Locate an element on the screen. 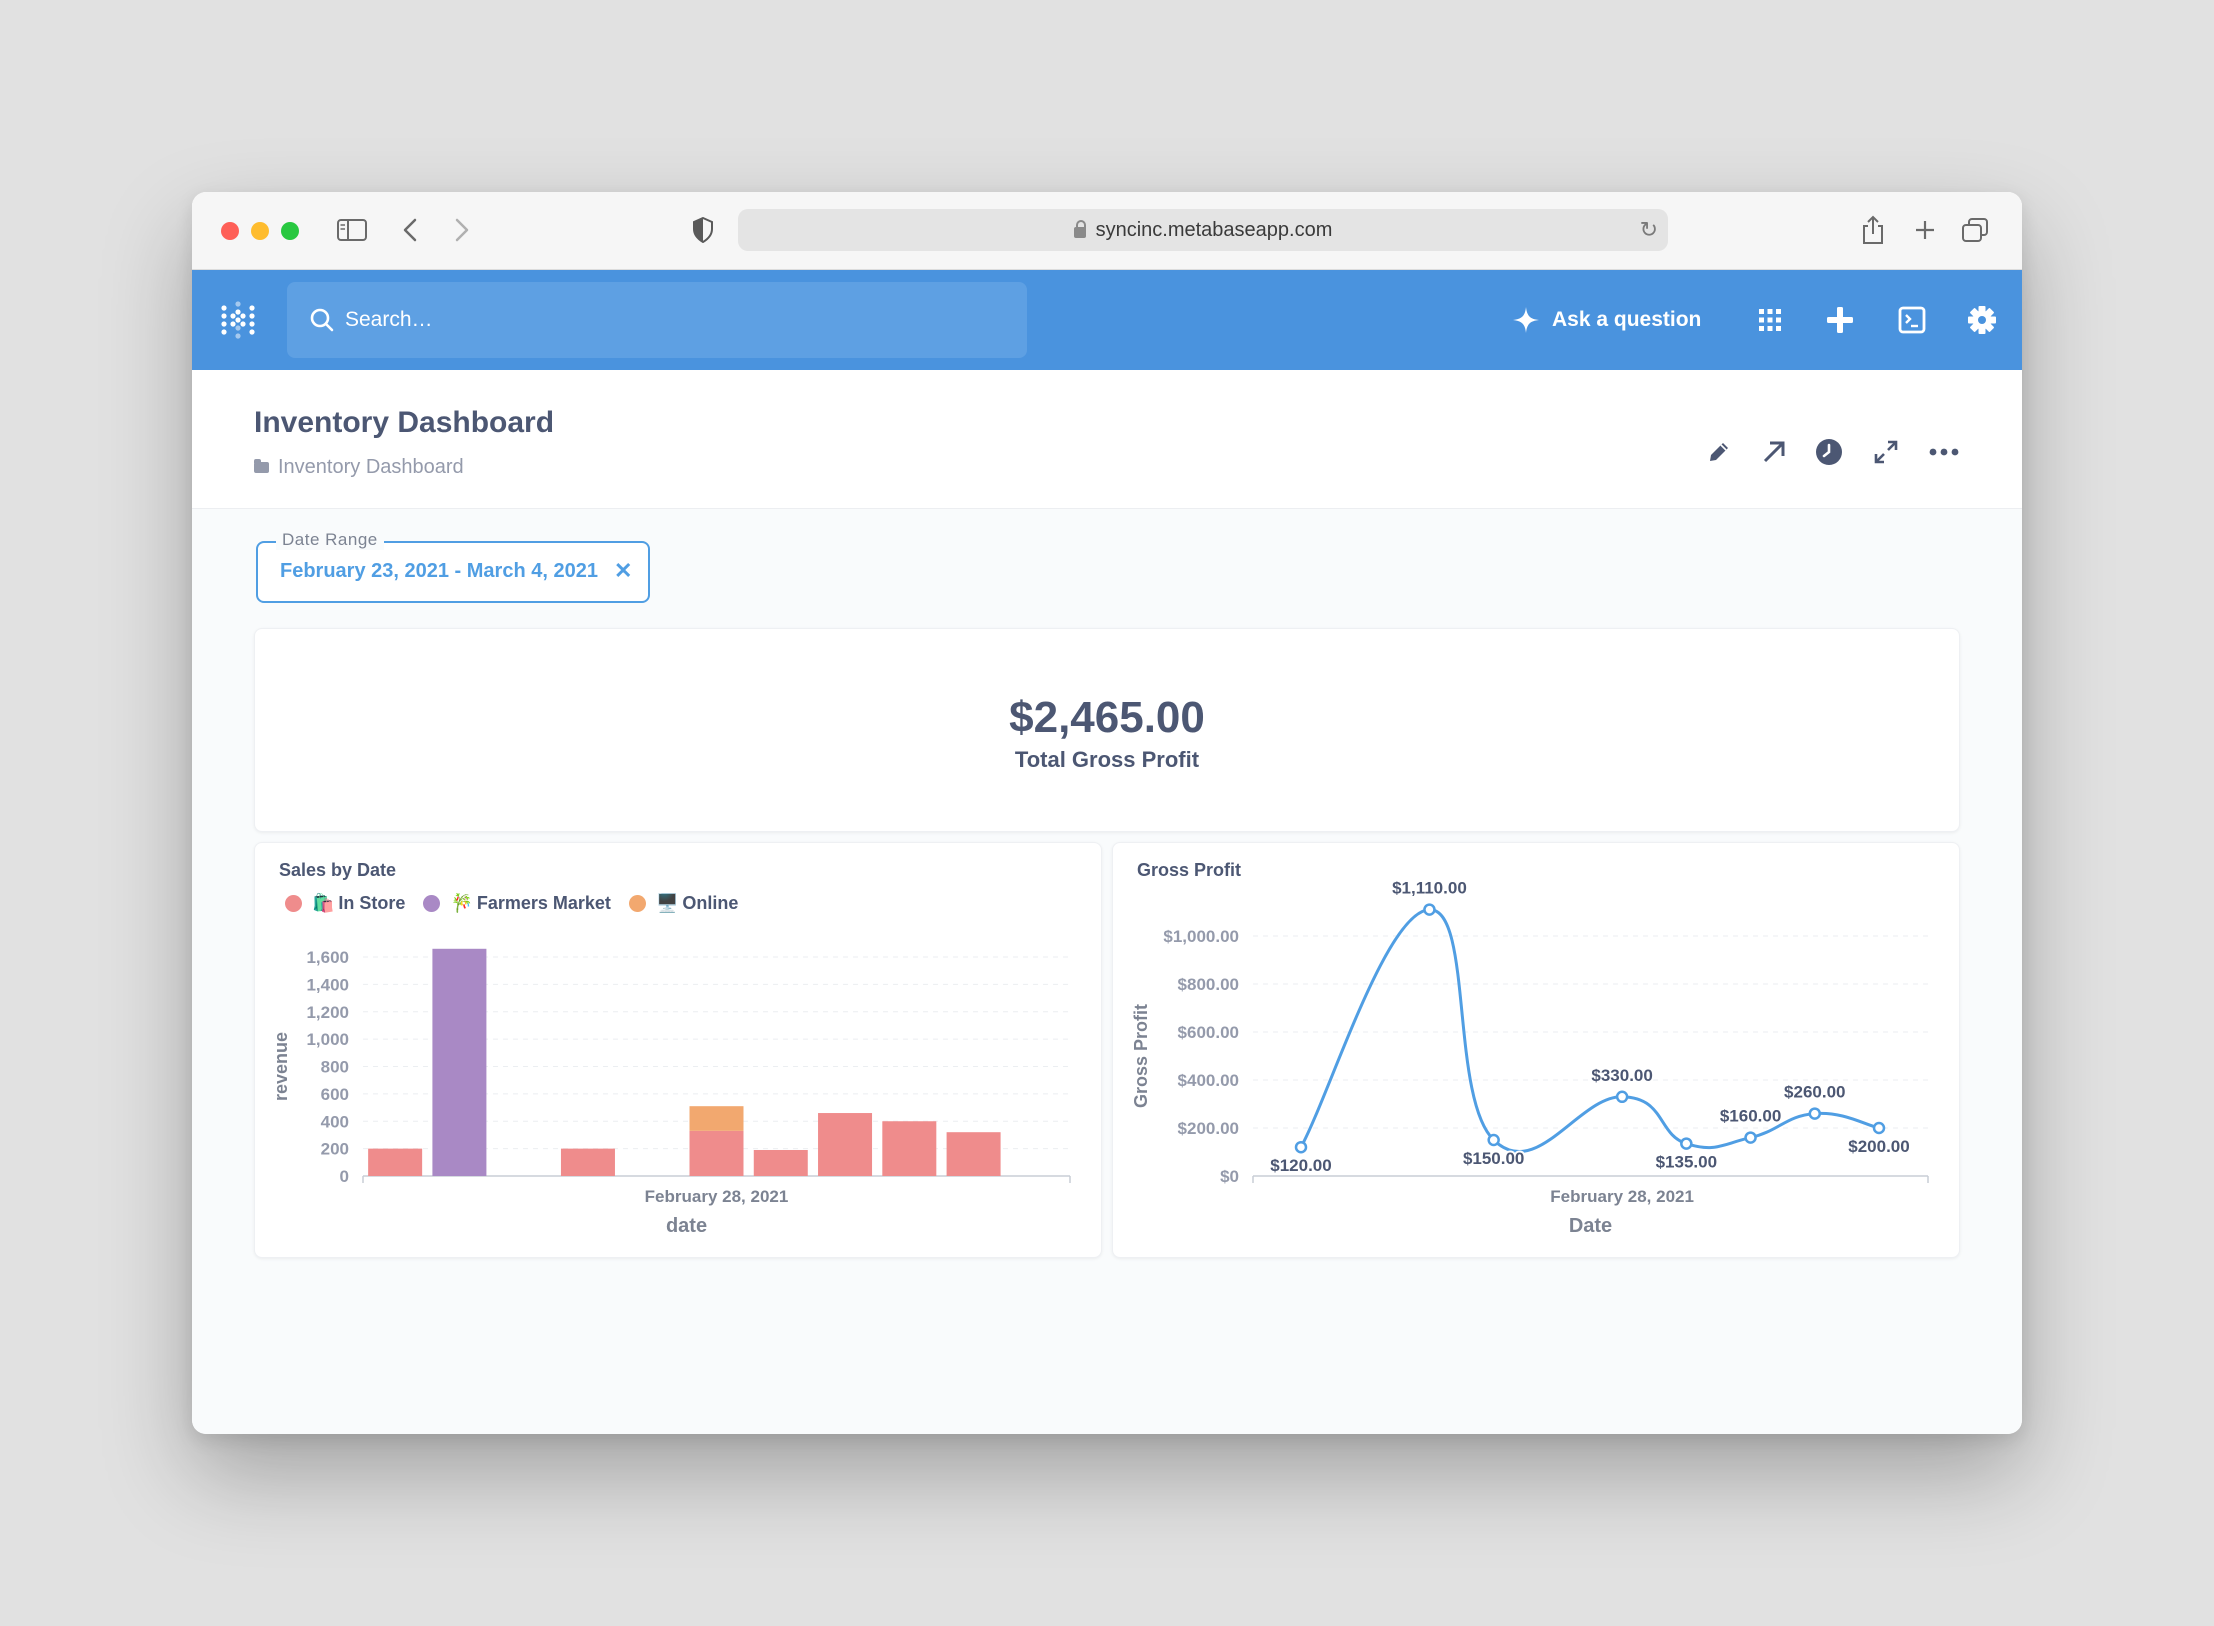 This screenshot has width=2214, height=1626. new-tab-icon is located at coordinates (1925, 230).